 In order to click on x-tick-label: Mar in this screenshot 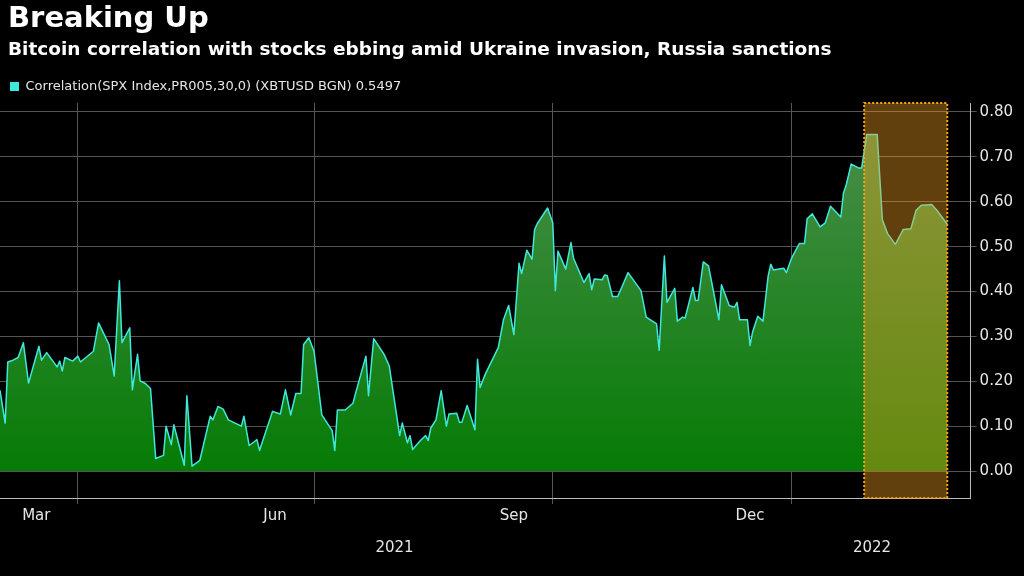, I will do `click(37, 514)`.